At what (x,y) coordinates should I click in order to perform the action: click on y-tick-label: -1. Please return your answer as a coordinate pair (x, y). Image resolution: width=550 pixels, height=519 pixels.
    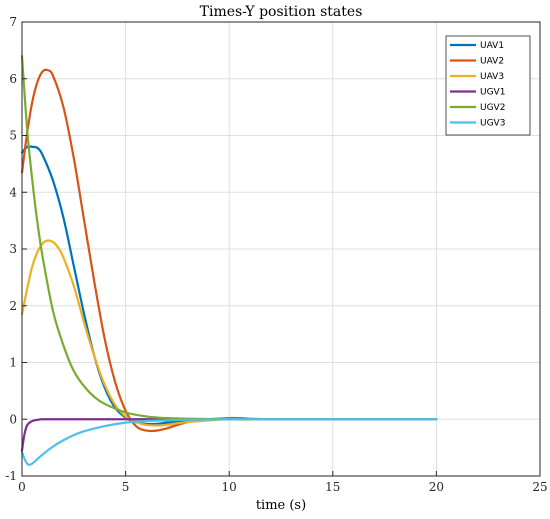
    Looking at the image, I should click on (11, 476).